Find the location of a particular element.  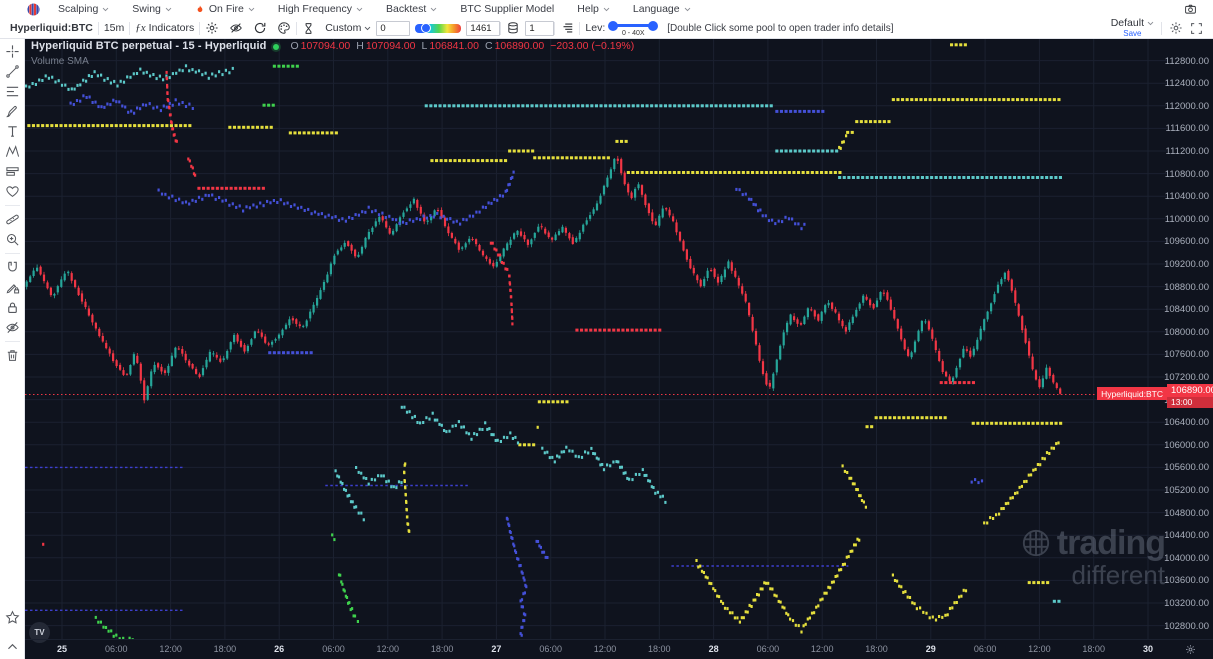

close-value: 106890.00 is located at coordinates (519, 46).